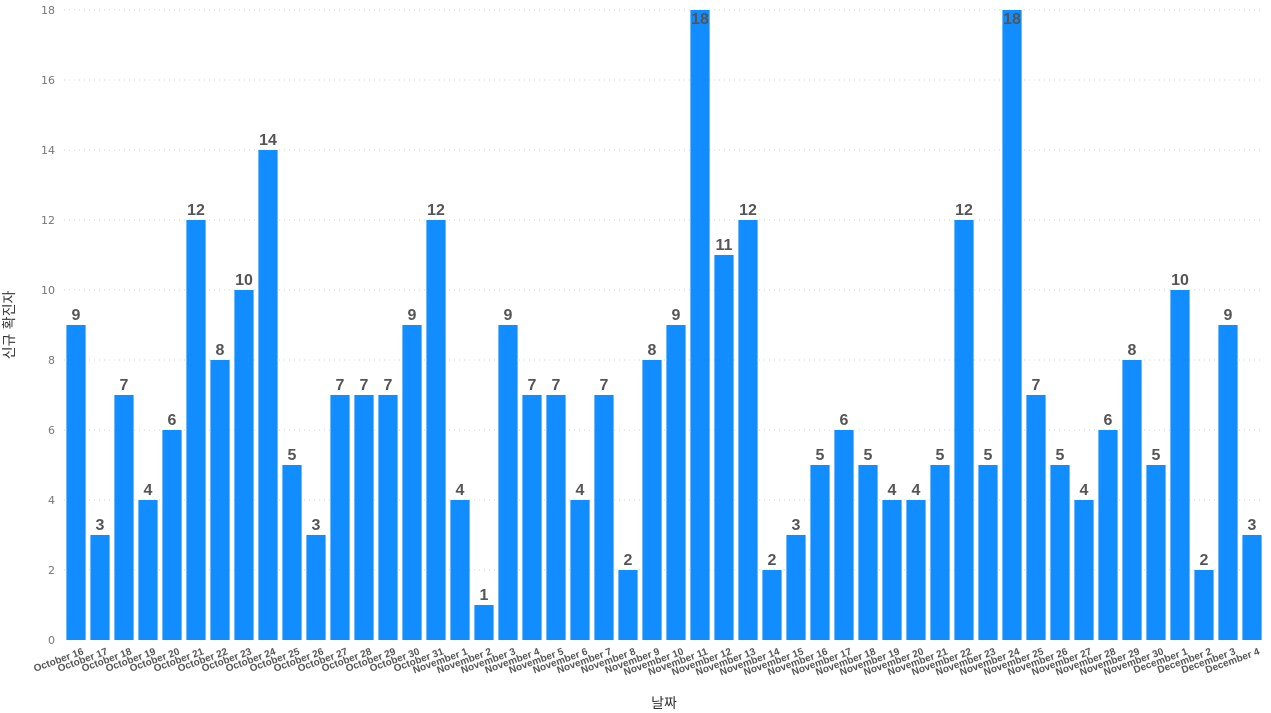  What do you see at coordinates (664, 704) in the screenshot?
I see `x-axis-title: 날짜` at bounding box center [664, 704].